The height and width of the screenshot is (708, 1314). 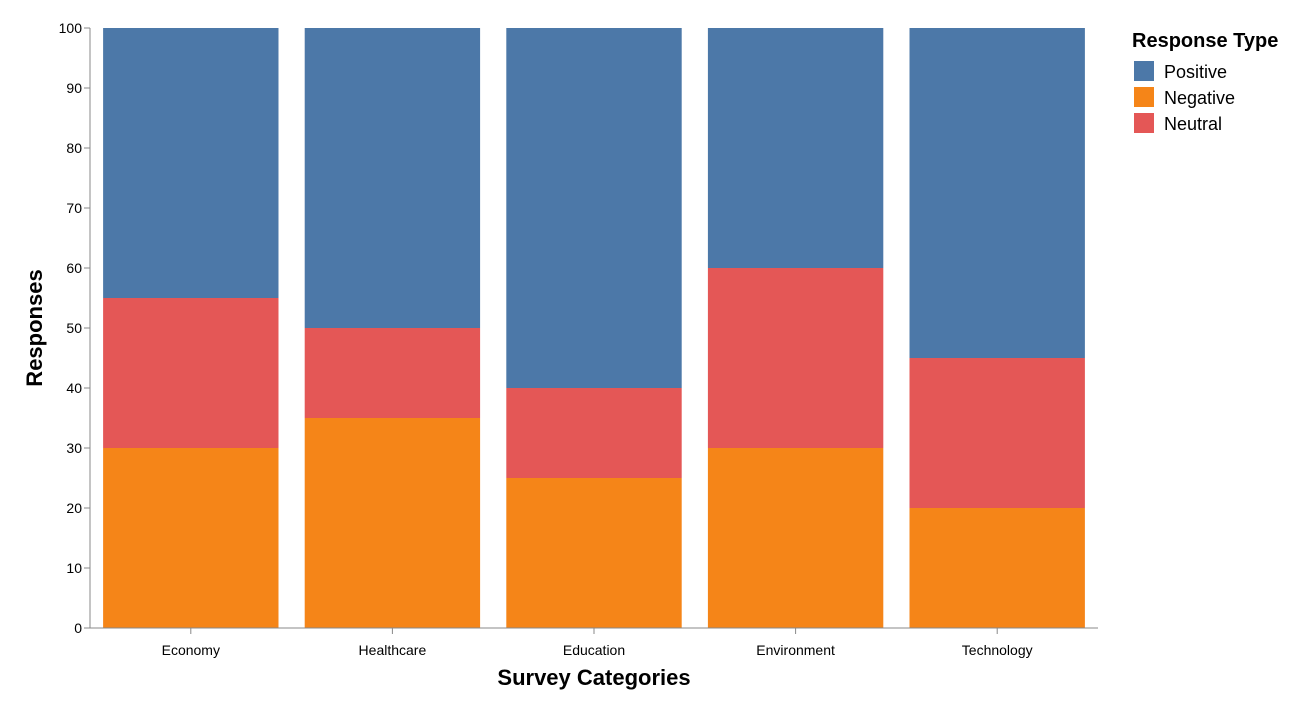 What do you see at coordinates (795, 148) in the screenshot?
I see `bar-environment-positive` at bounding box center [795, 148].